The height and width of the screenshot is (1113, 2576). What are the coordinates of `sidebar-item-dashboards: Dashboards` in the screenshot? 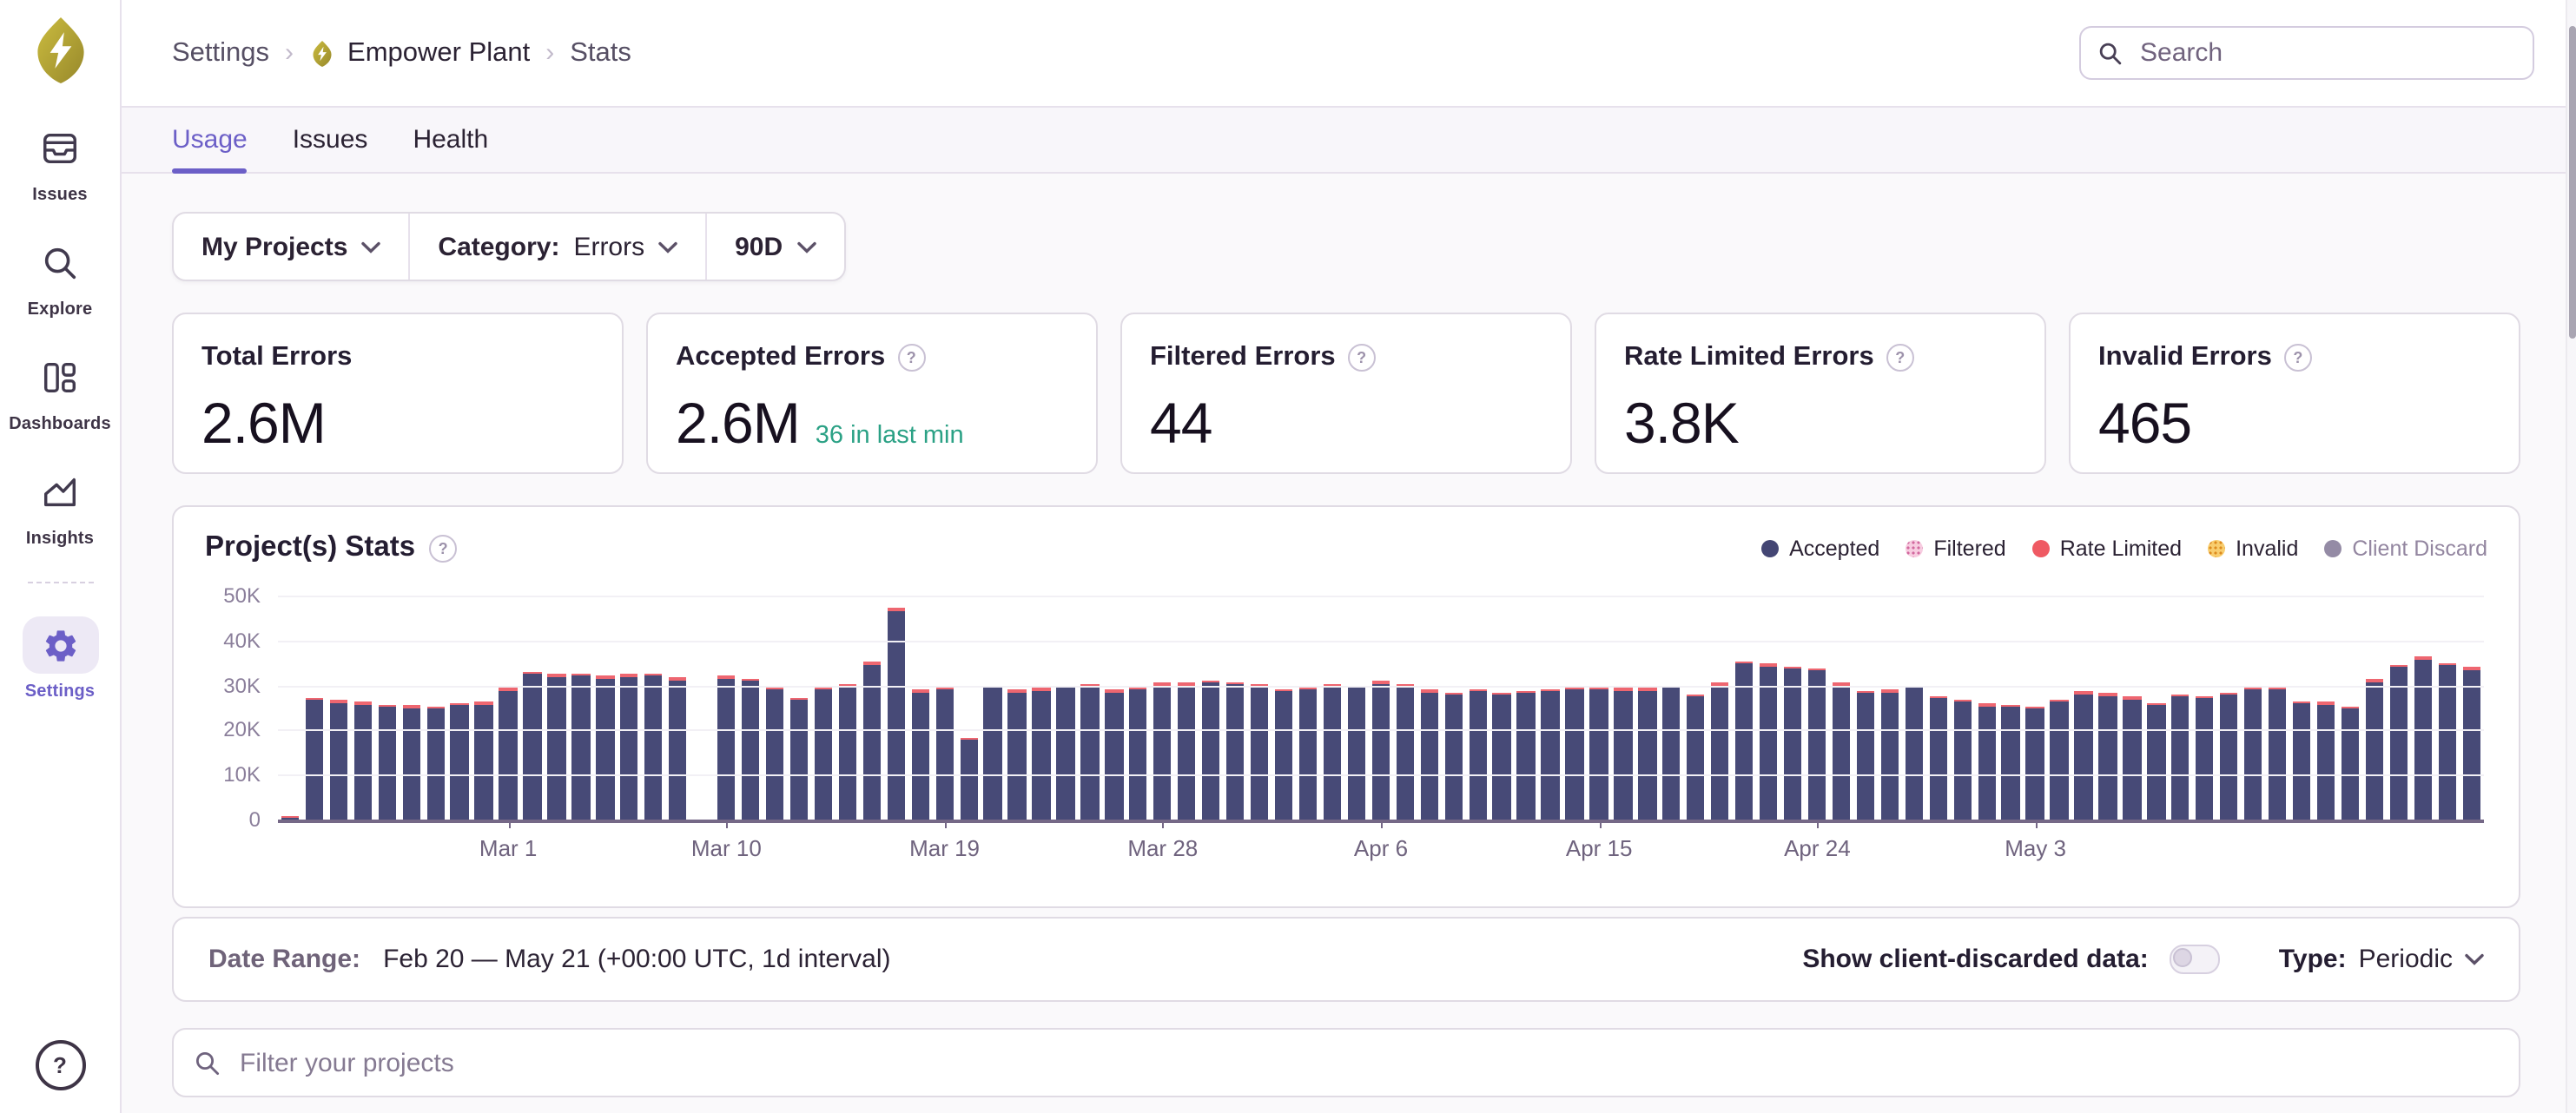 It's located at (60, 392).